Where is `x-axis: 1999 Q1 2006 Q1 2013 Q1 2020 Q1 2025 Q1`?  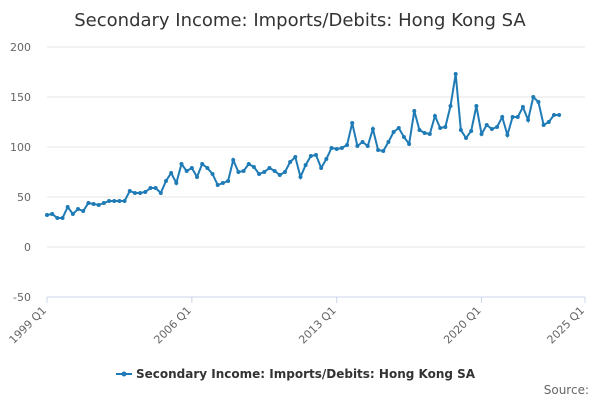
x-axis: 1999 Q1 2006 Q1 2013 Q1 2020 Q1 2025 Q1 is located at coordinates (297, 322).